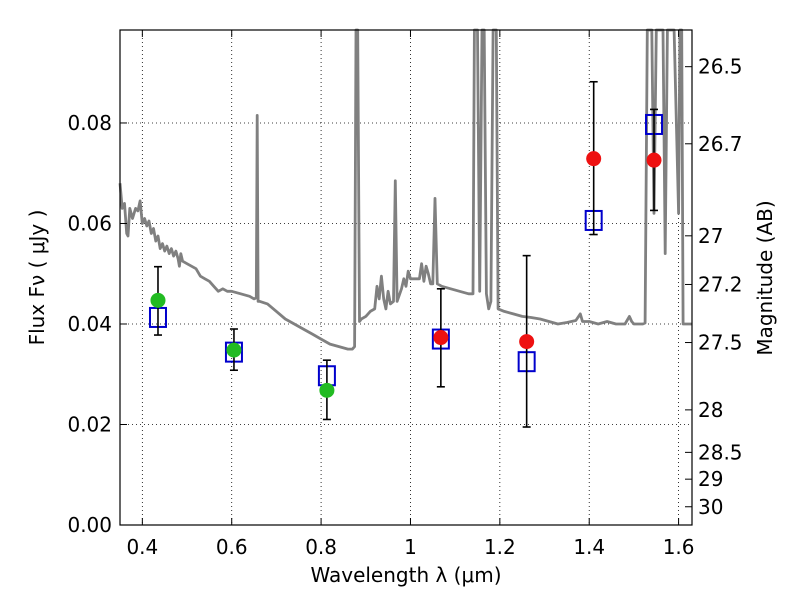  Describe the element at coordinates (720, 144) in the screenshot. I see `y2-tick-label: 26.7` at that location.